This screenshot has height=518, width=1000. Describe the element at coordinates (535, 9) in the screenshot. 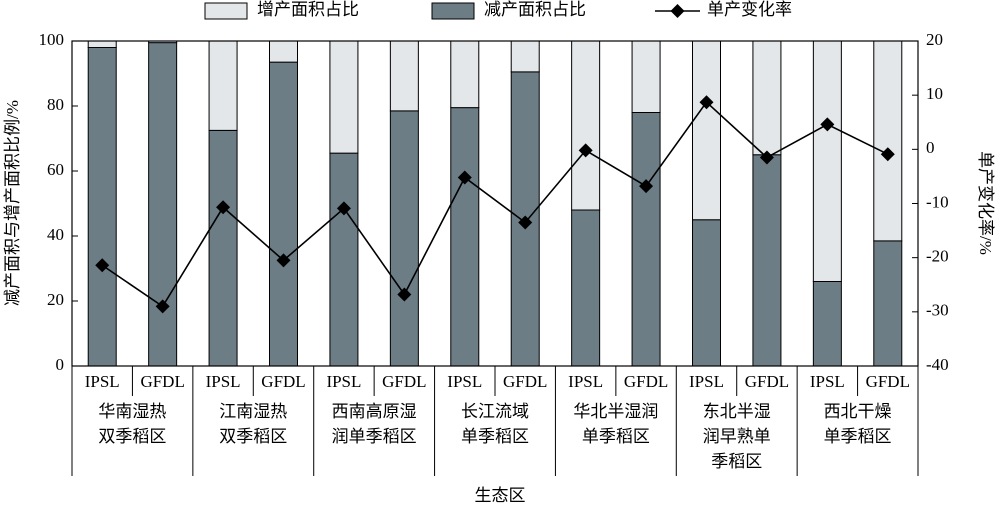

I see `legend-label: 减产面积占比` at that location.